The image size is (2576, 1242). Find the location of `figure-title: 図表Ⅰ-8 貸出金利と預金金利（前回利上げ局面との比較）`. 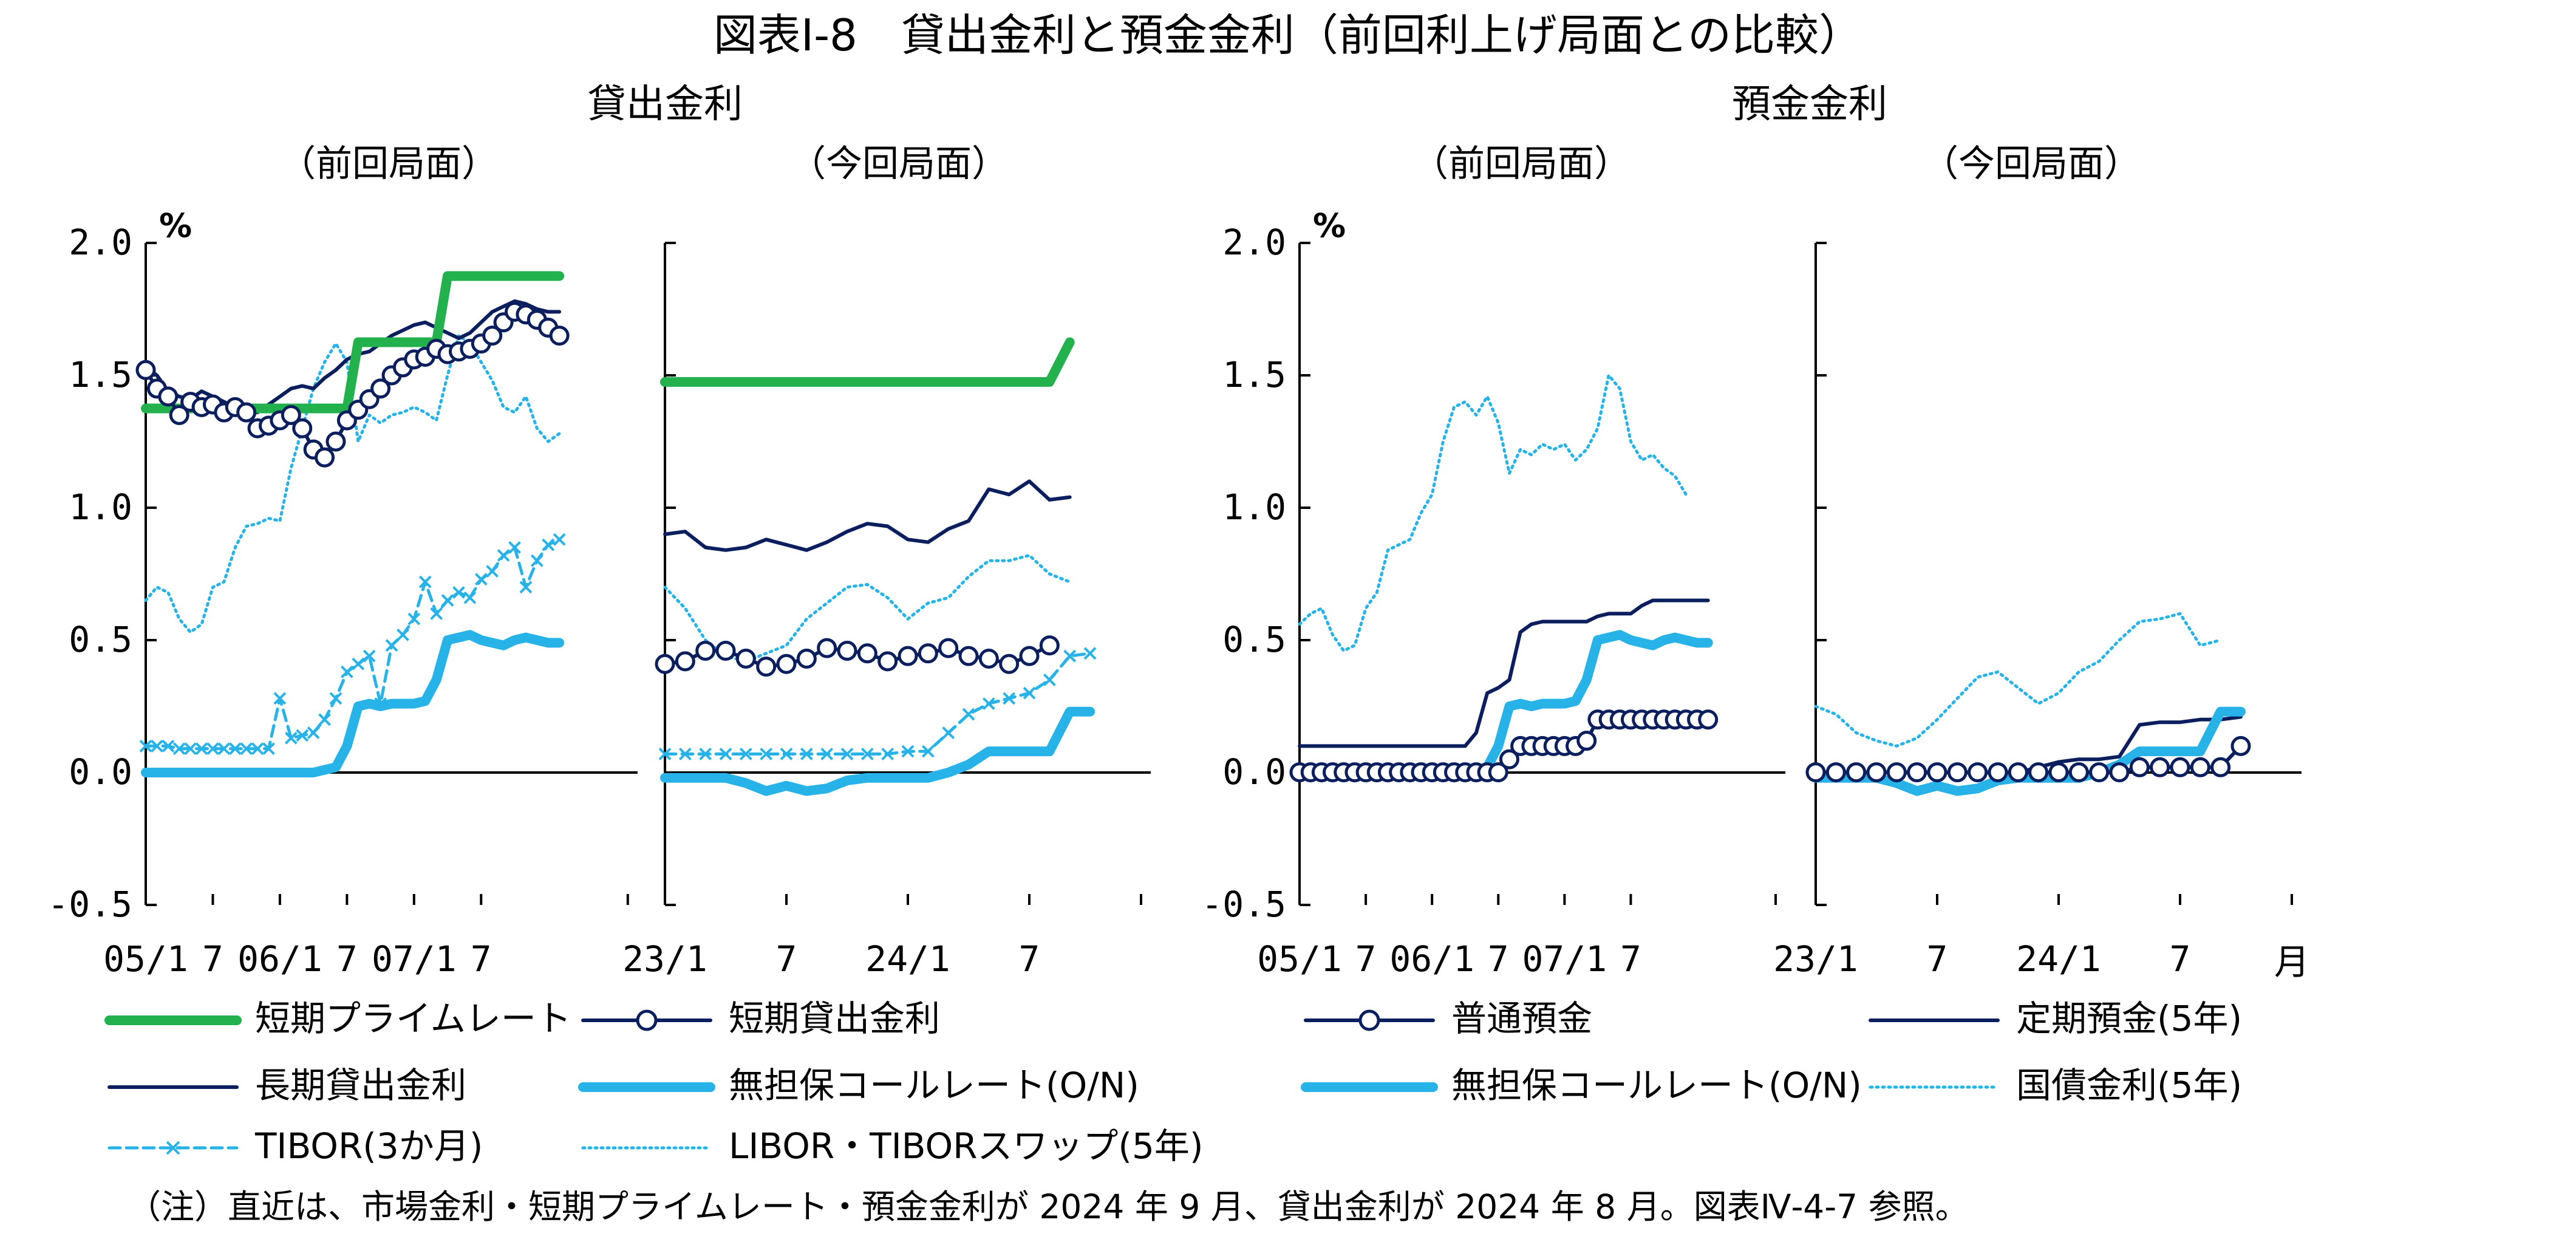

figure-title: 図表Ⅰ-8 貸出金利と預金金利（前回利上げ局面との比較） is located at coordinates (1288, 35).